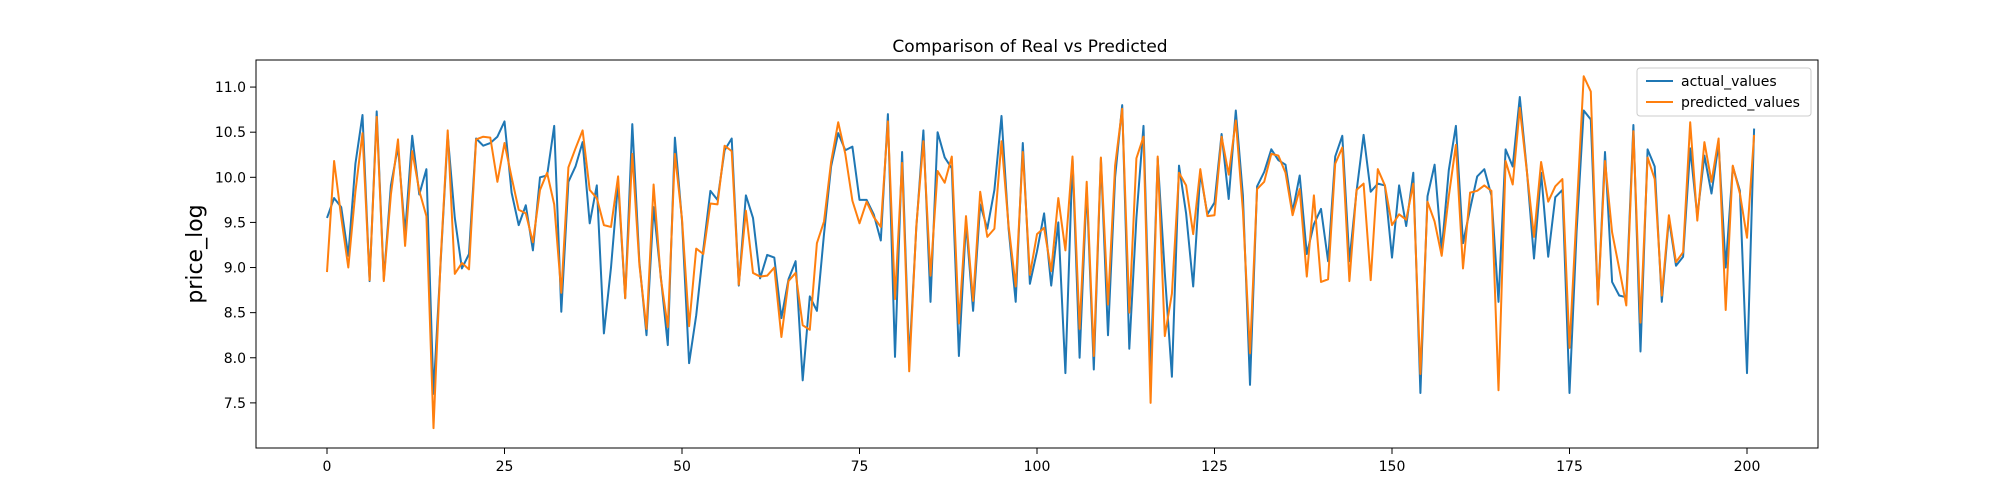 This screenshot has width=2000, height=500. What do you see at coordinates (195, 253) in the screenshot?
I see `y-axis-label: price_log` at bounding box center [195, 253].